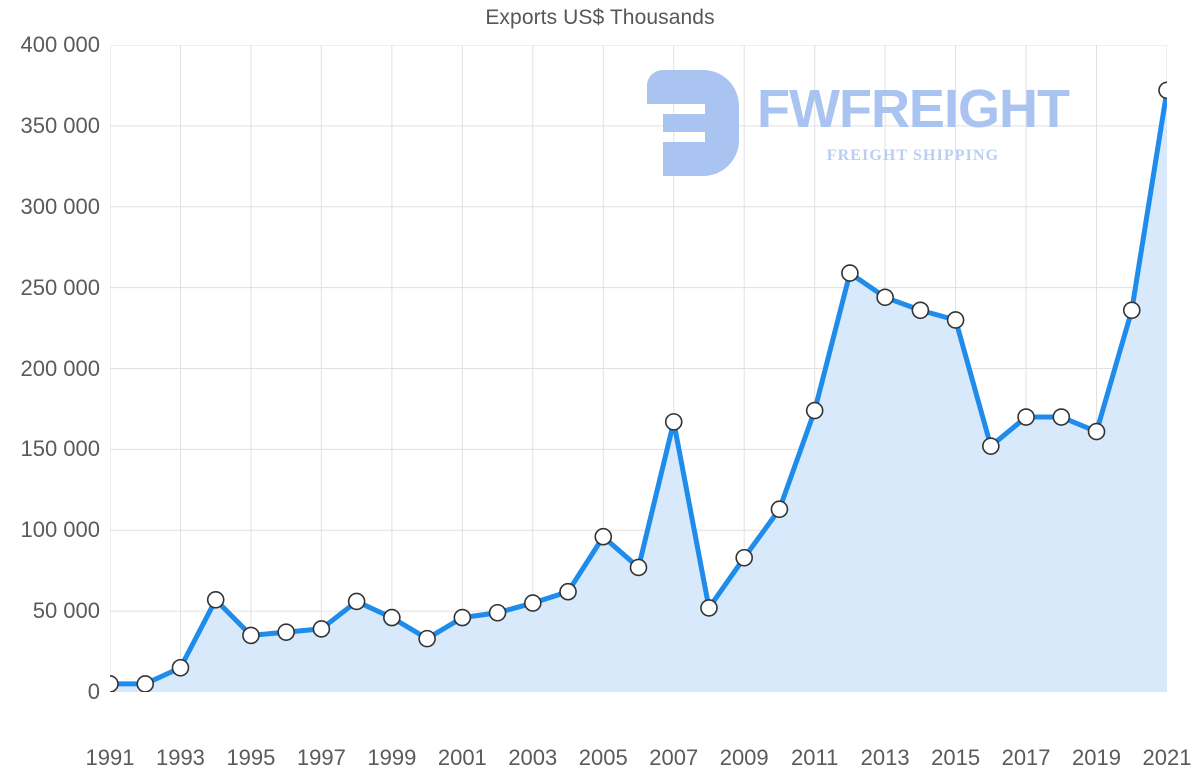 This screenshot has height=771, width=1200. I want to click on y-axis-tick-label: 0, so click(93, 691).